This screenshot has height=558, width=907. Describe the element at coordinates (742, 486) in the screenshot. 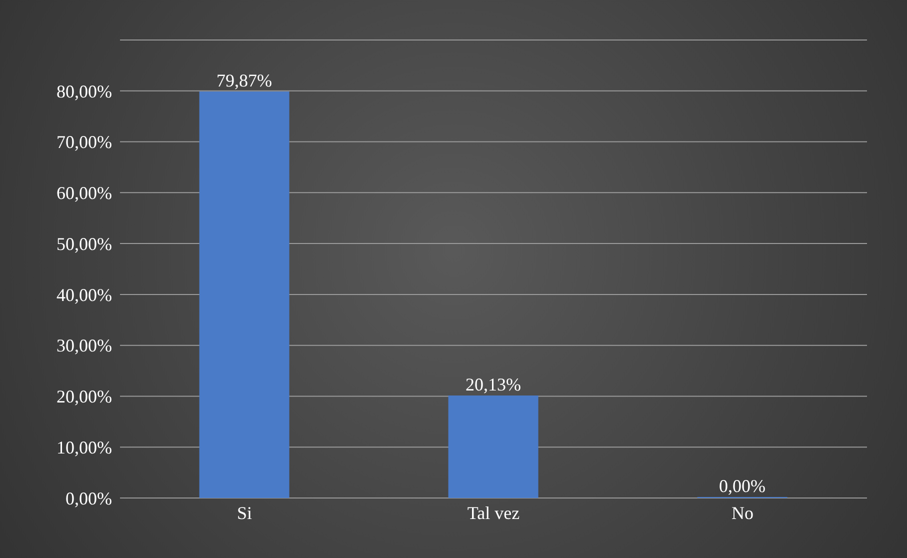

I see `data-label: 0,00%` at that location.